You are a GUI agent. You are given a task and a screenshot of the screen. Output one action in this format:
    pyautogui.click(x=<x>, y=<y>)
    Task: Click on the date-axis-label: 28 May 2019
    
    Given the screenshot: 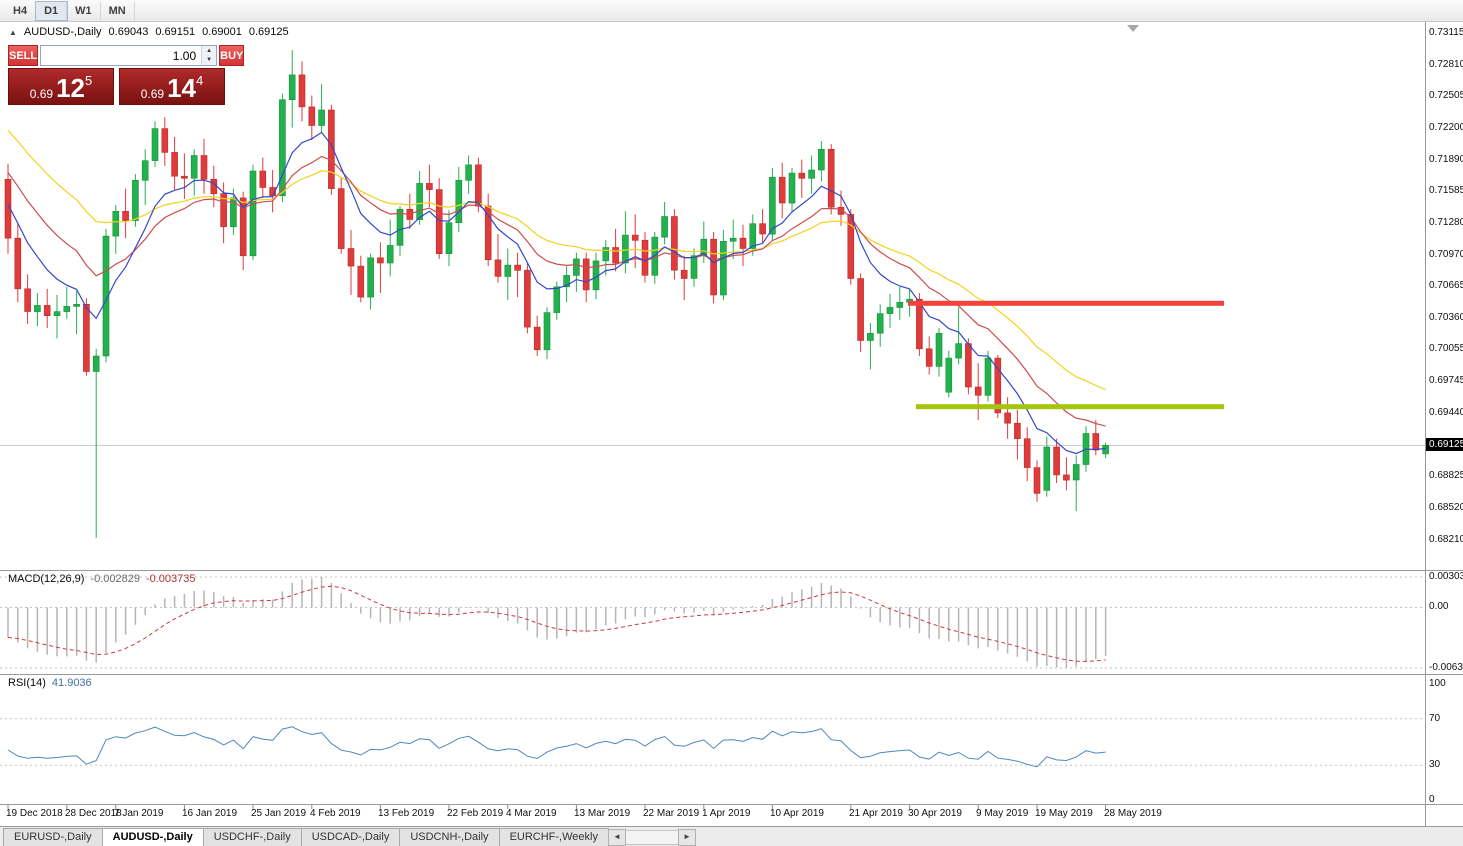 What is the action you would take?
    pyautogui.click(x=1133, y=813)
    